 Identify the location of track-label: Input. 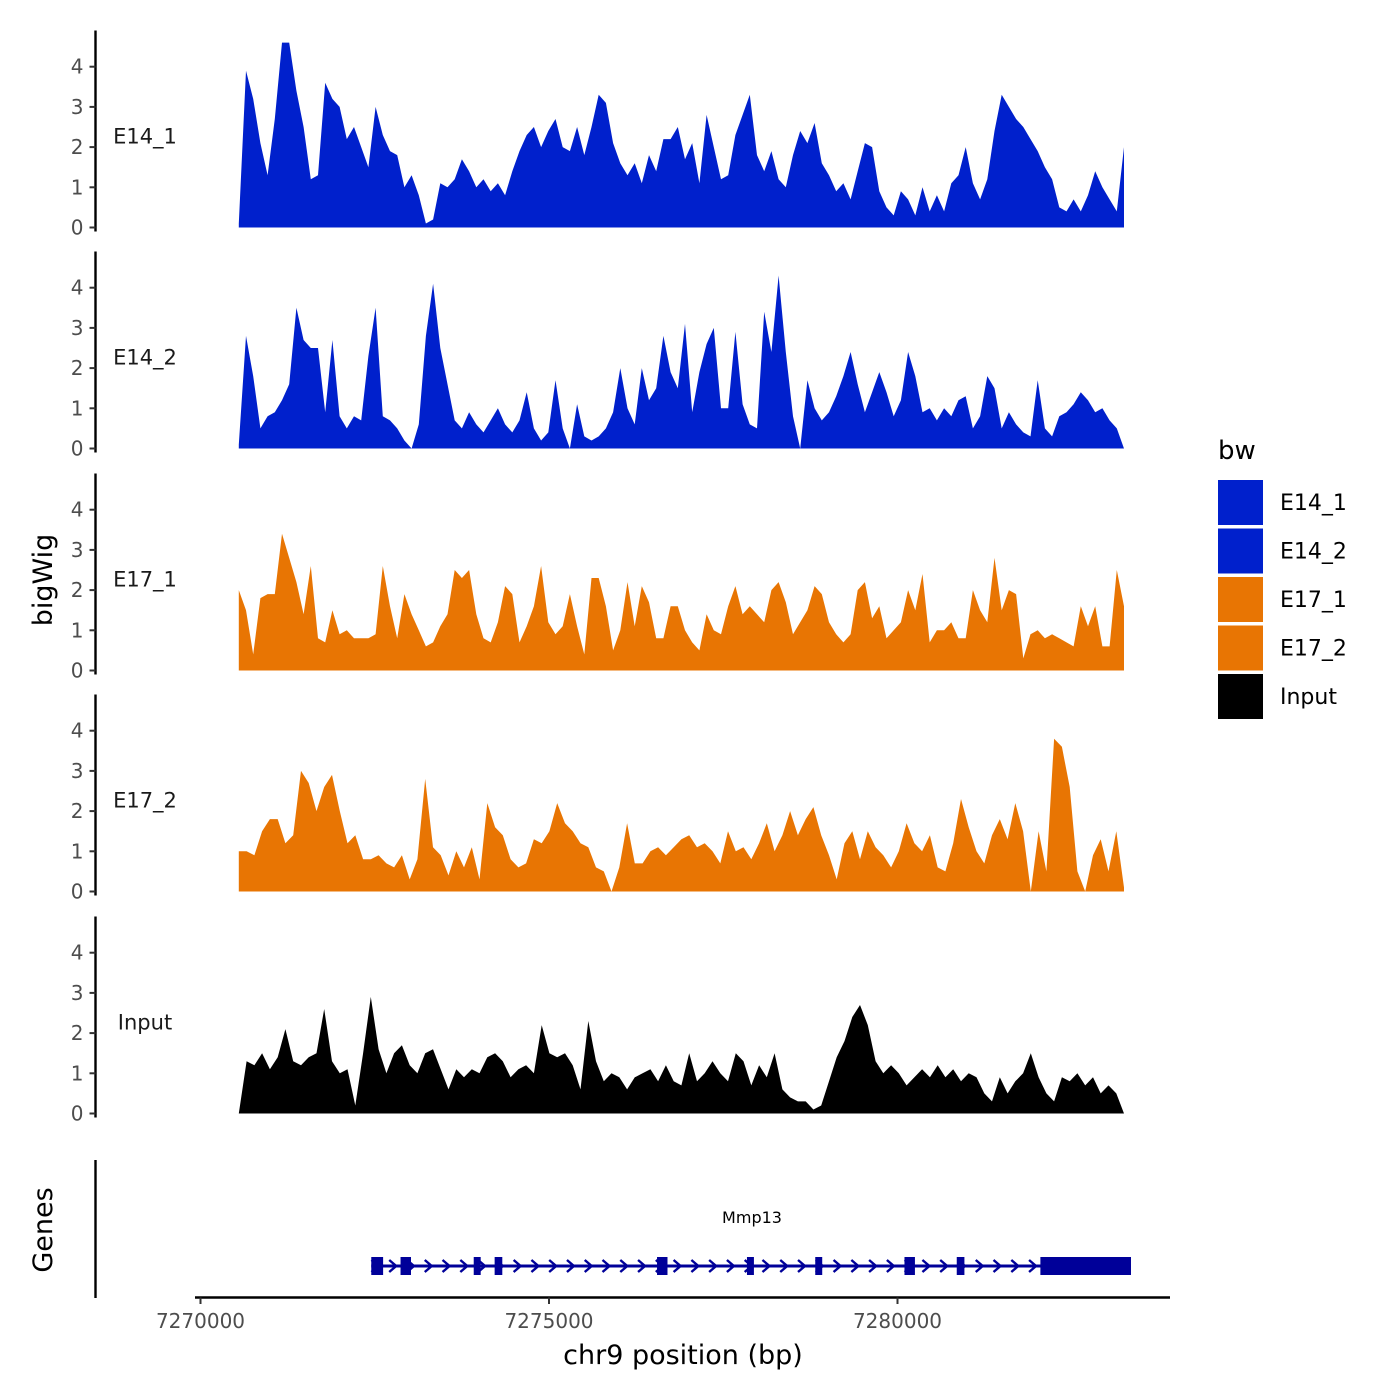
(145, 1023).